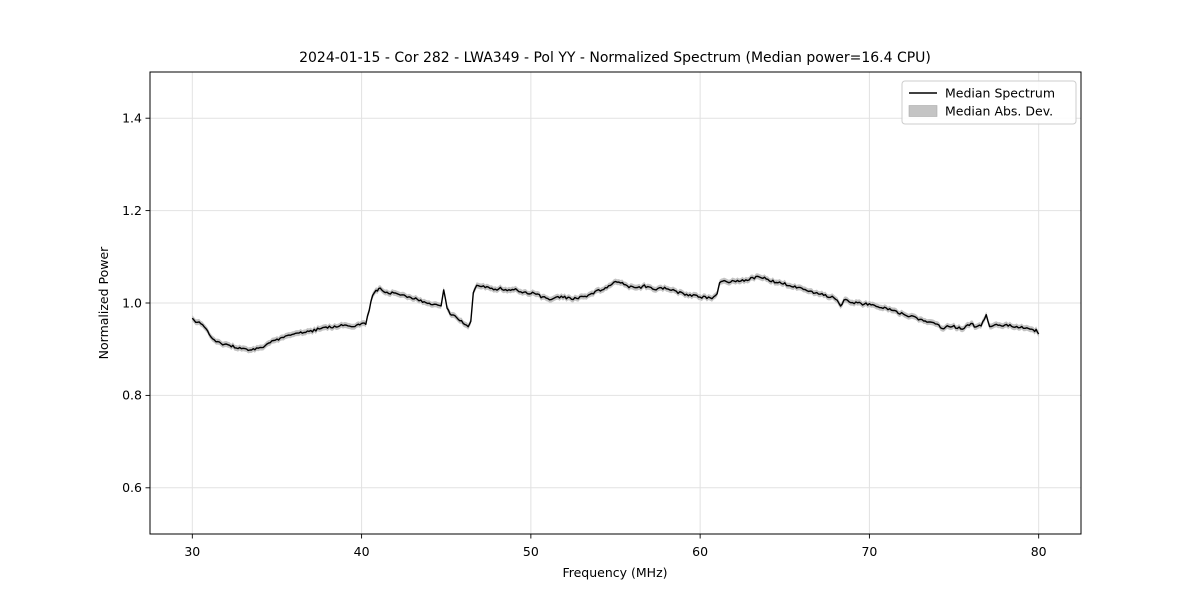 The width and height of the screenshot is (1200, 604). I want to click on median-spectrum-line, so click(615, 313).